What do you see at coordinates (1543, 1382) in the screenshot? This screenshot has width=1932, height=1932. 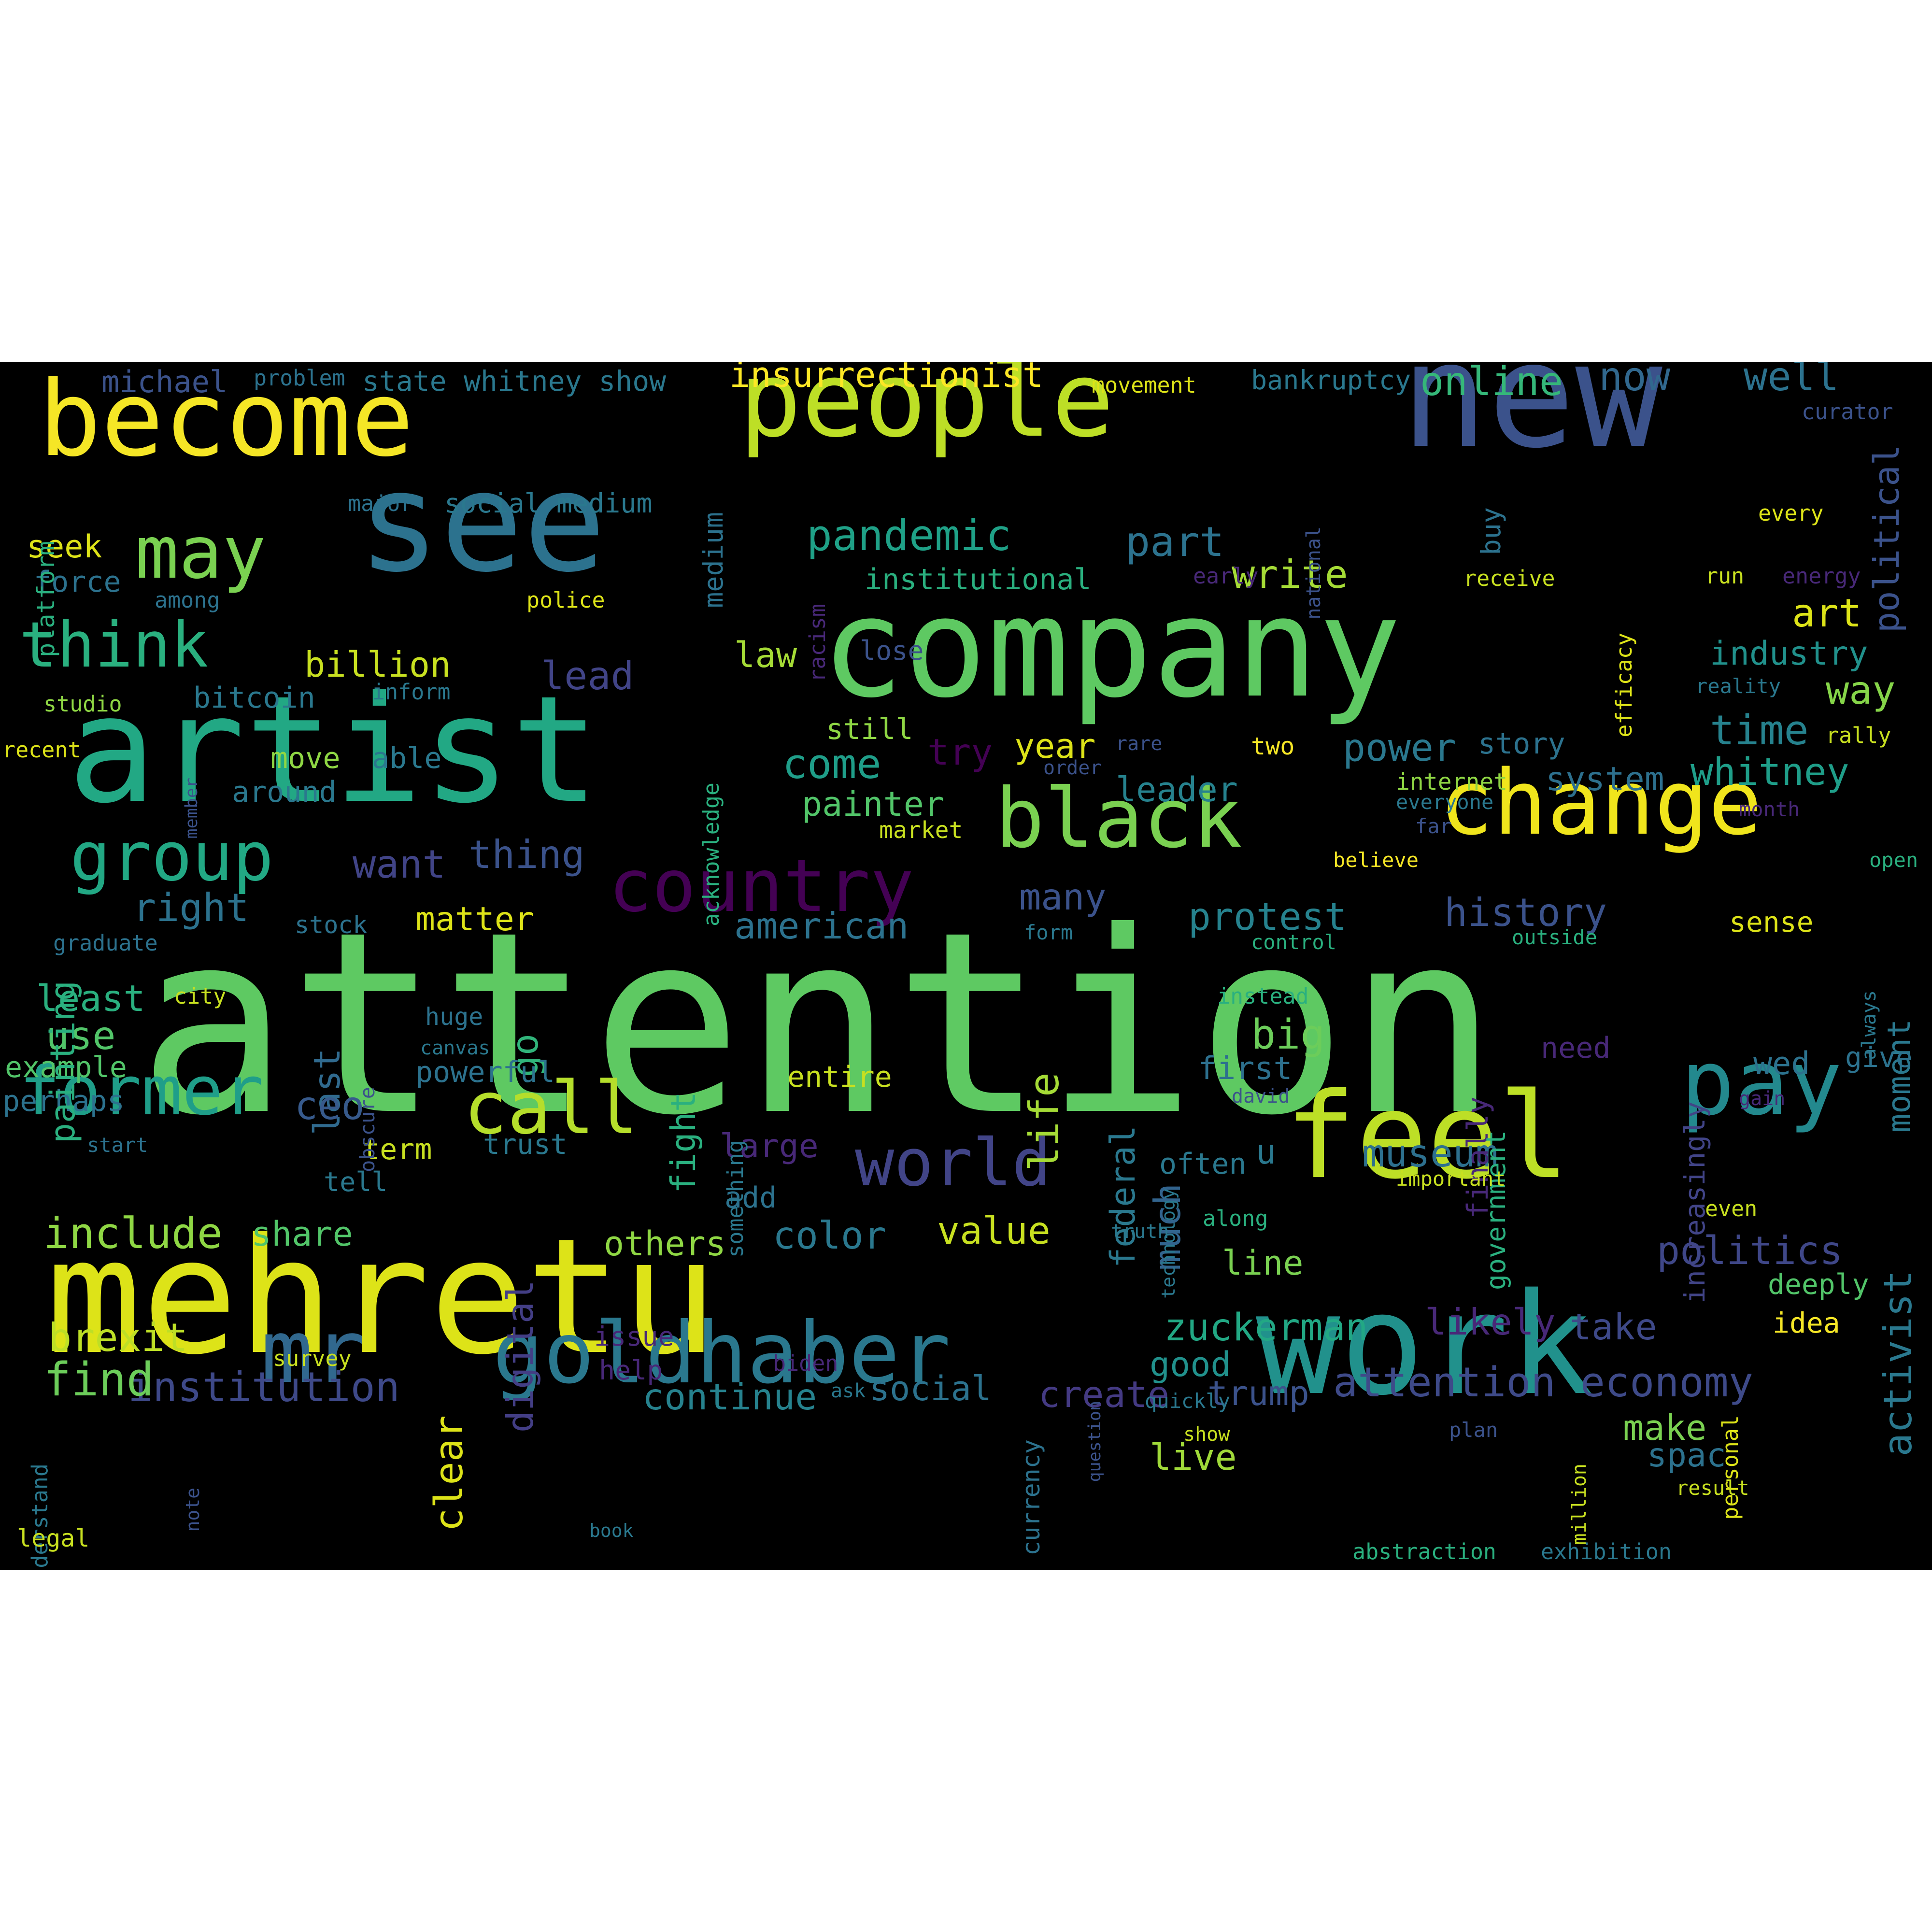 I see `cloud-word-attention-economy: attention economy` at bounding box center [1543, 1382].